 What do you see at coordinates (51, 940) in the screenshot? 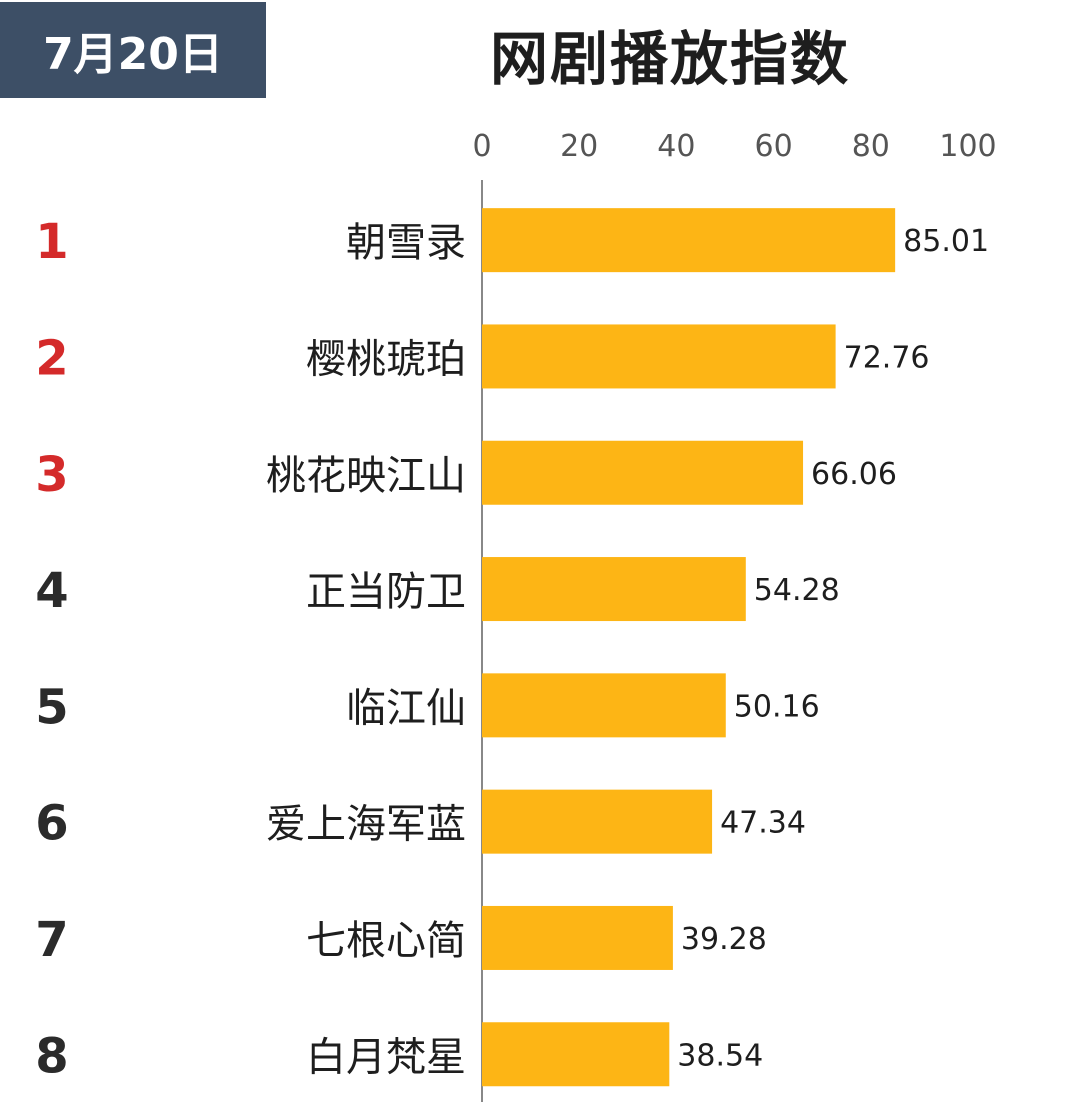
I see `rank-number: 7` at bounding box center [51, 940].